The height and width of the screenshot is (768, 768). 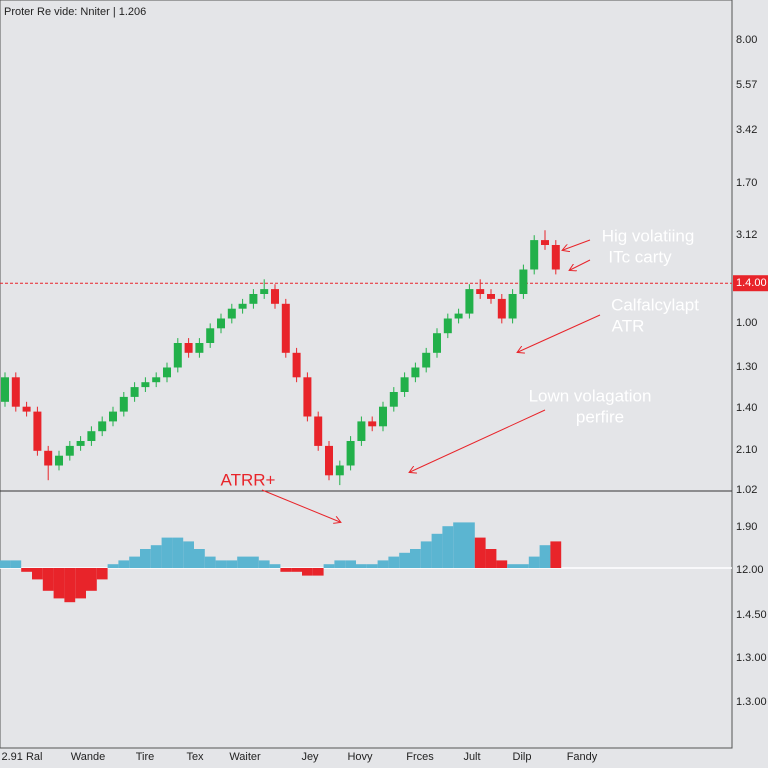 What do you see at coordinates (750, 283) in the screenshot?
I see `reference-tag` at bounding box center [750, 283].